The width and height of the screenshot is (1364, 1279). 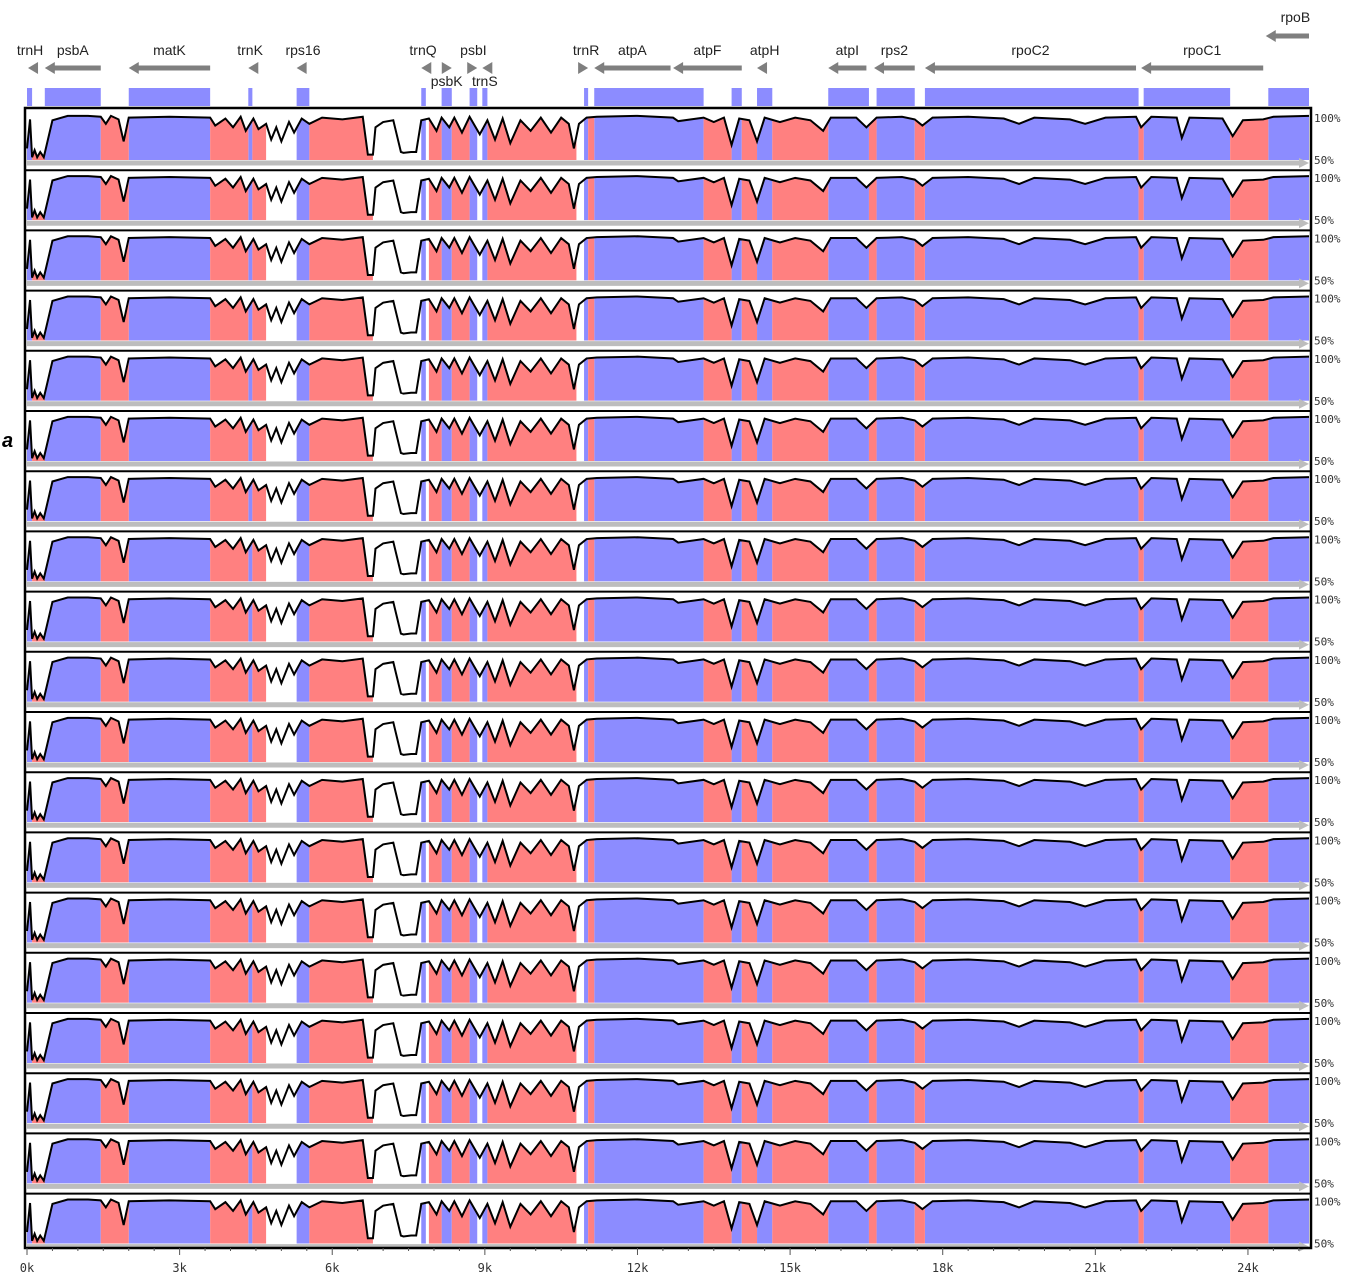 What do you see at coordinates (7, 441) in the screenshot?
I see `panel-letter: a` at bounding box center [7, 441].